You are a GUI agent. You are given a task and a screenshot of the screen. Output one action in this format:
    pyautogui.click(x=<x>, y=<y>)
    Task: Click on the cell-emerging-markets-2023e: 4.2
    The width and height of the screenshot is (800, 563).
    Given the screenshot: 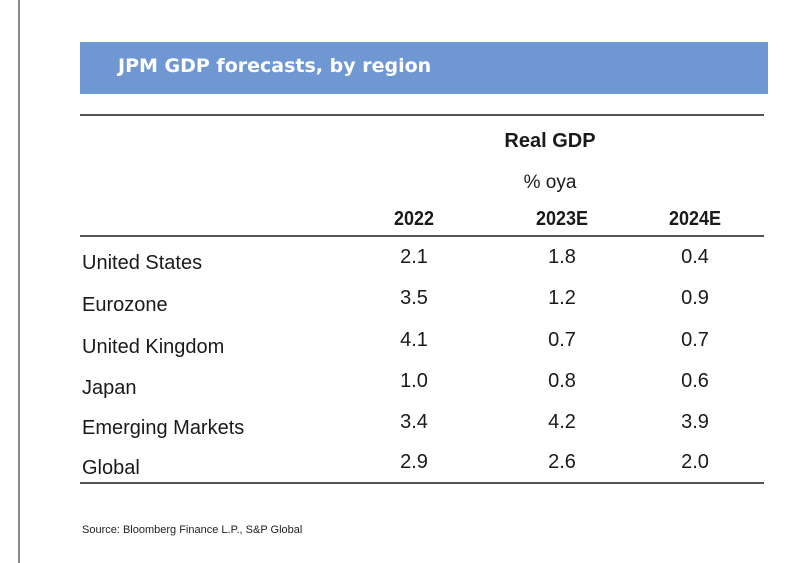 What is the action you would take?
    pyautogui.click(x=562, y=422)
    